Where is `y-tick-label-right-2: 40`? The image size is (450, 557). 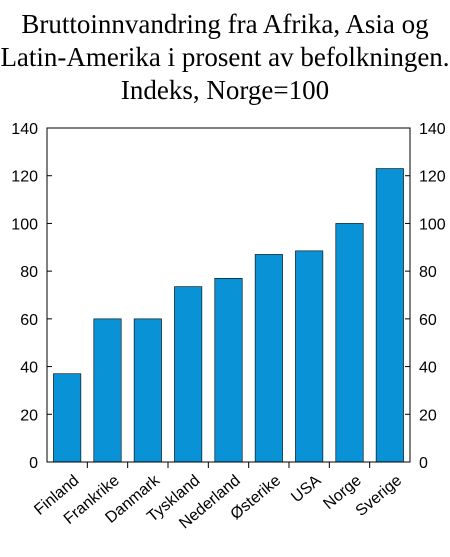
y-tick-label-right-2: 40 is located at coordinates (428, 368).